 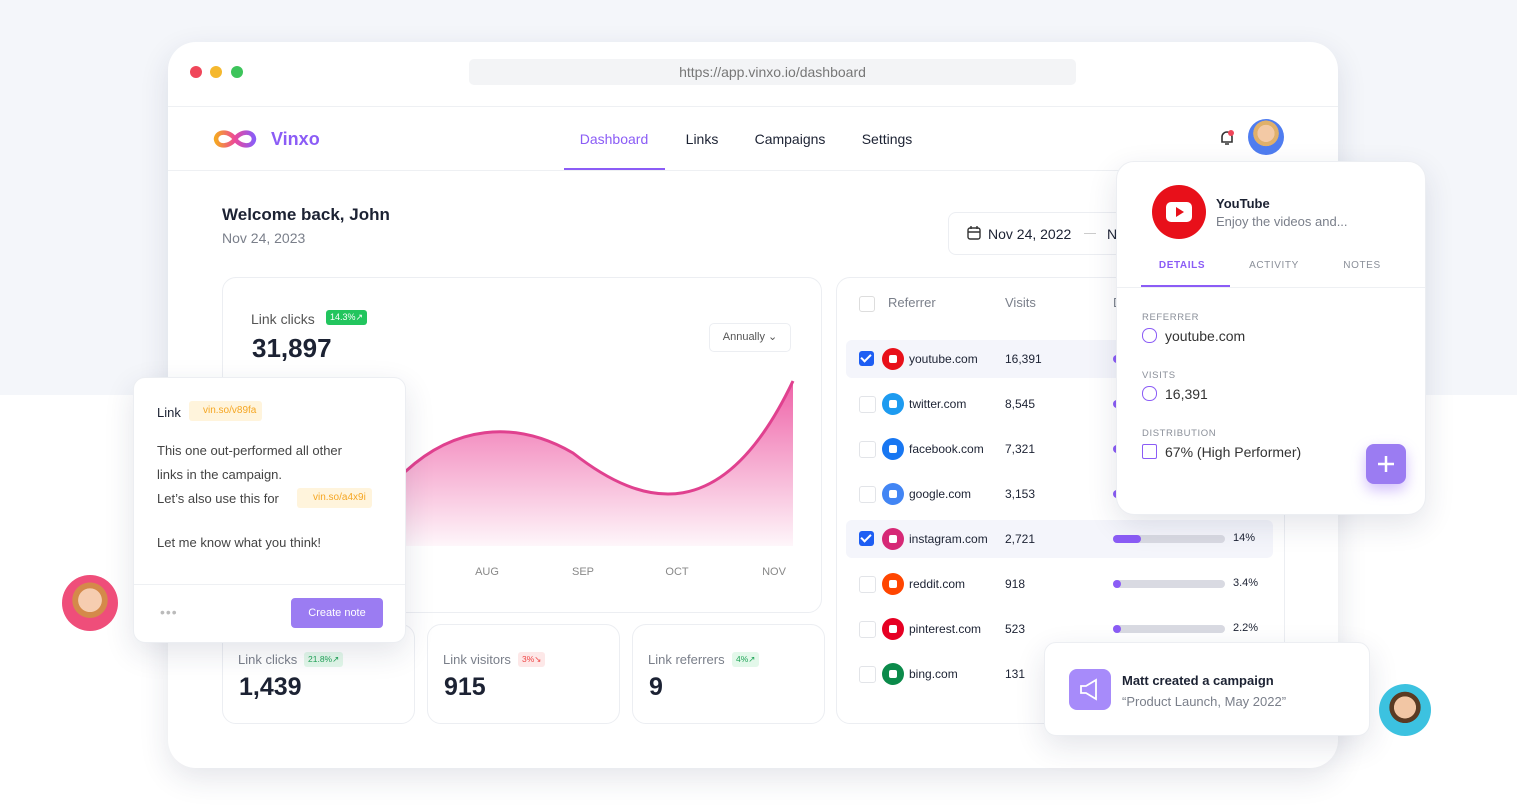 I want to click on add-button, so click(x=1386, y=464).